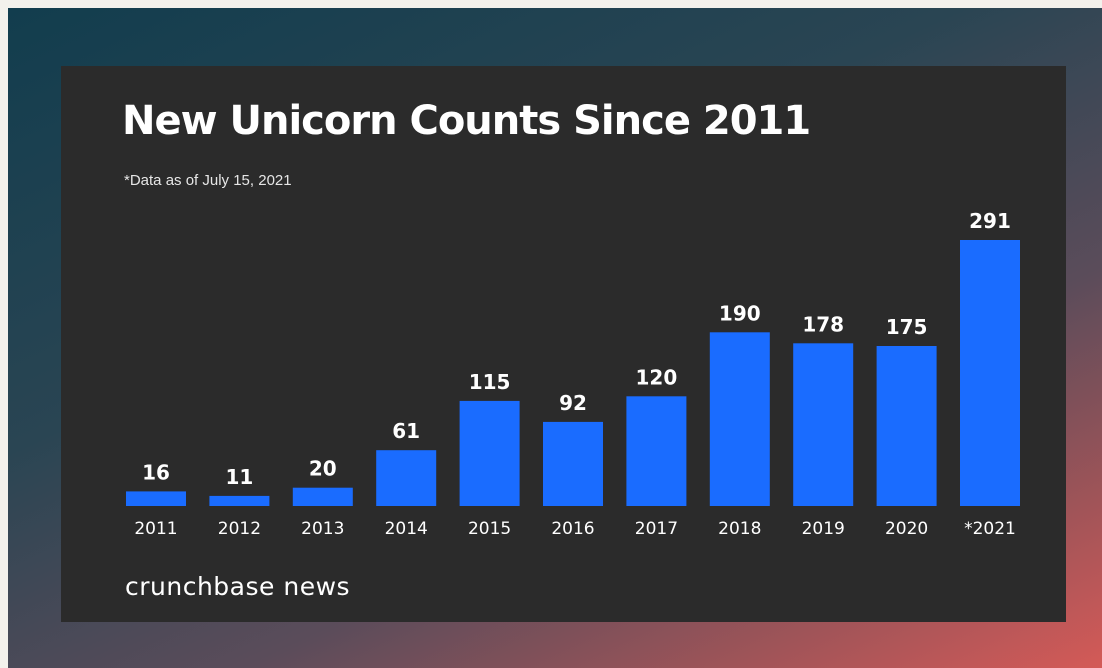 The image size is (1102, 668). I want to click on x-tick-label-2013: 2013, so click(322, 529).